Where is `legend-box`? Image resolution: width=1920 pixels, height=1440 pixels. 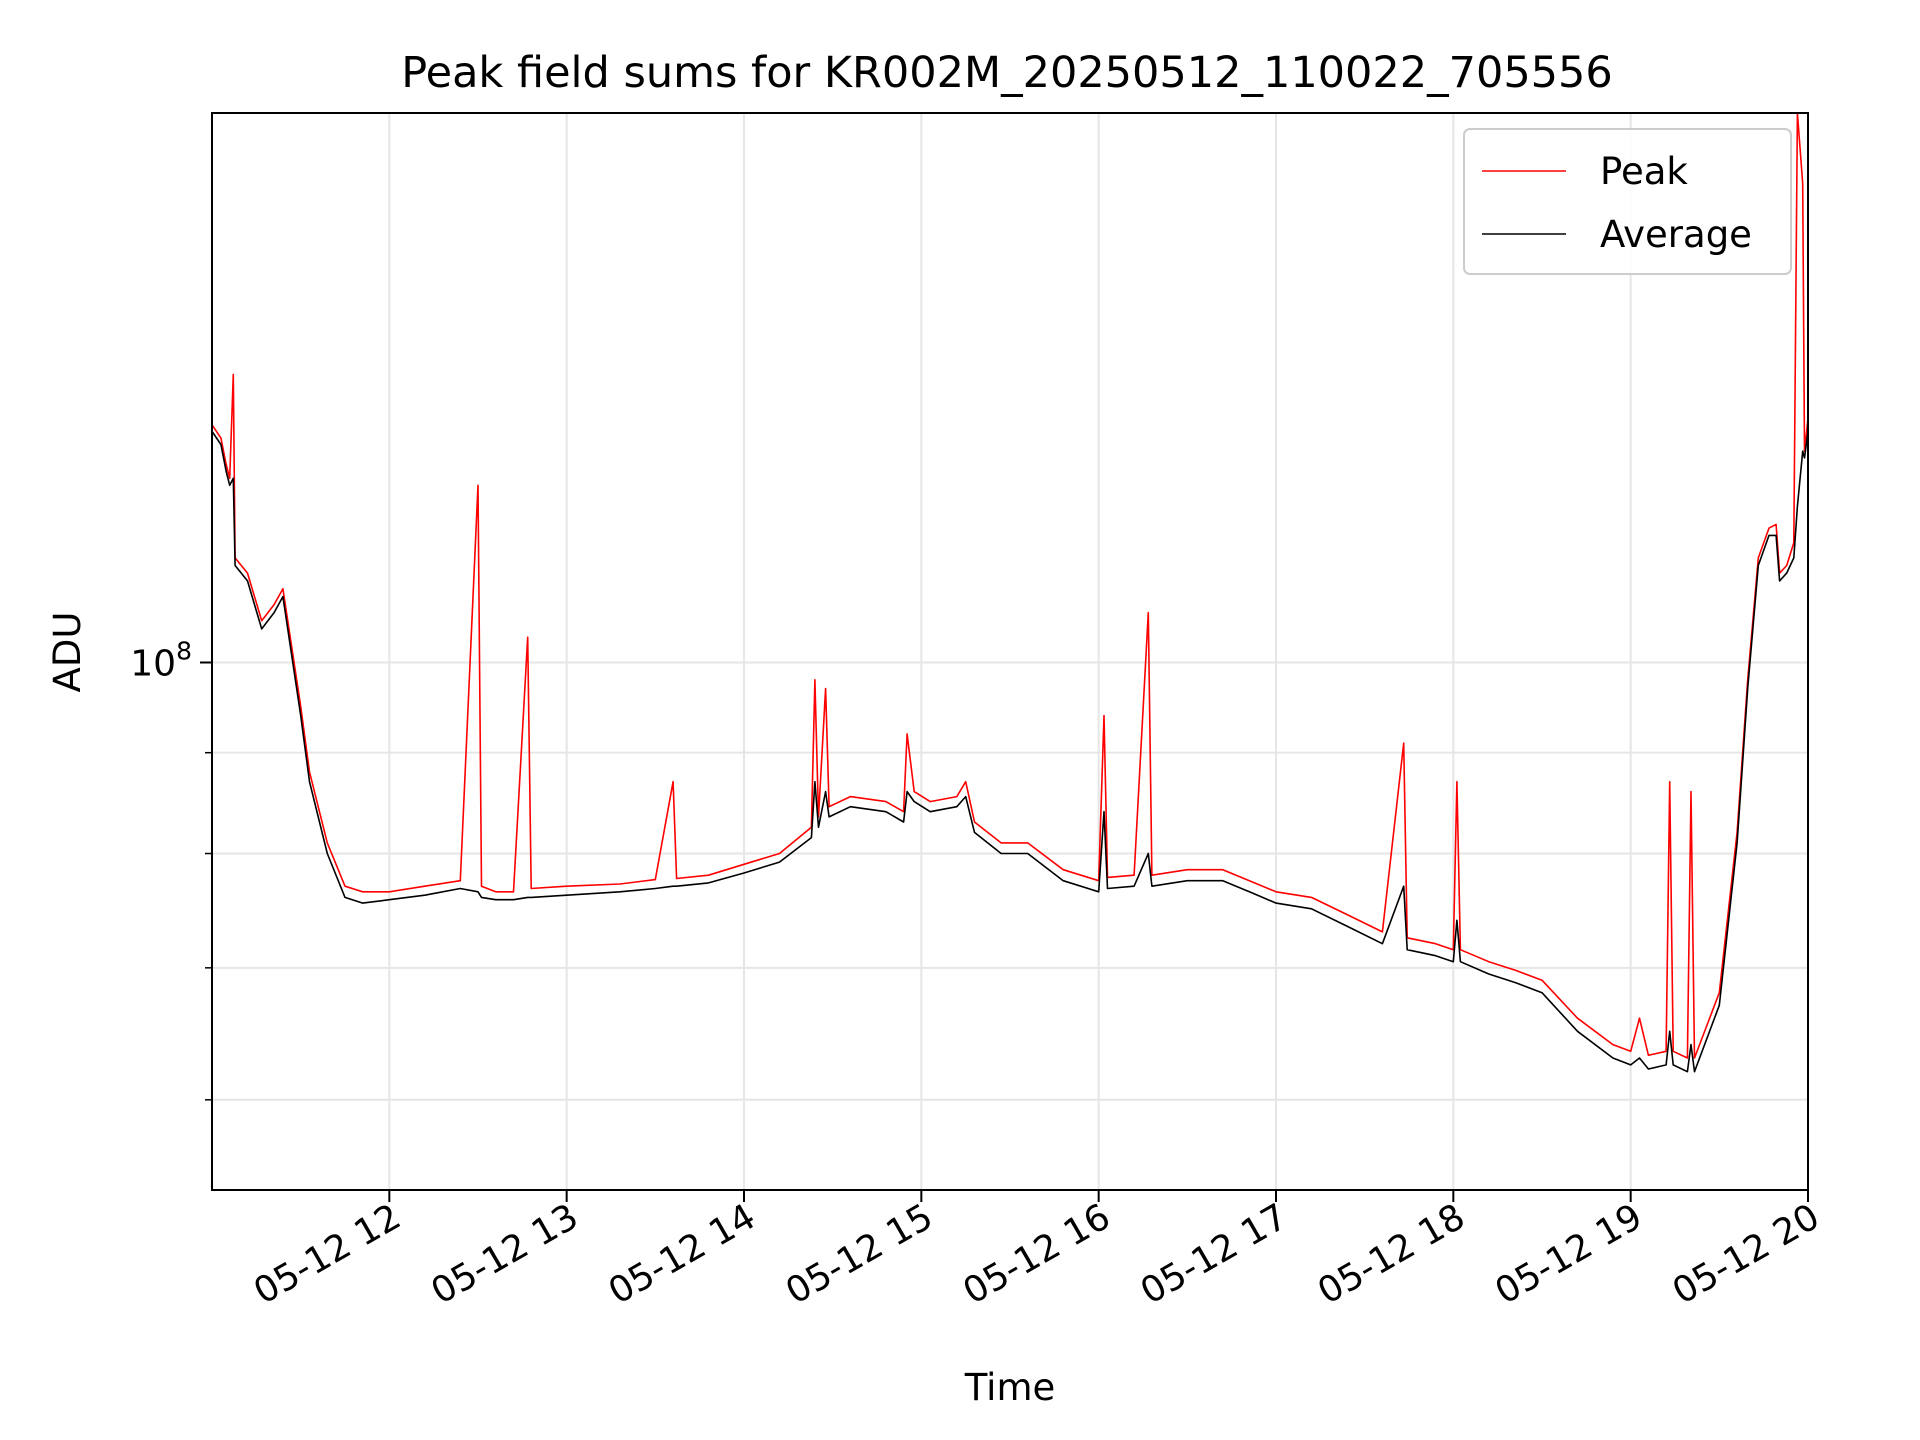
legend-box is located at coordinates (1627, 201).